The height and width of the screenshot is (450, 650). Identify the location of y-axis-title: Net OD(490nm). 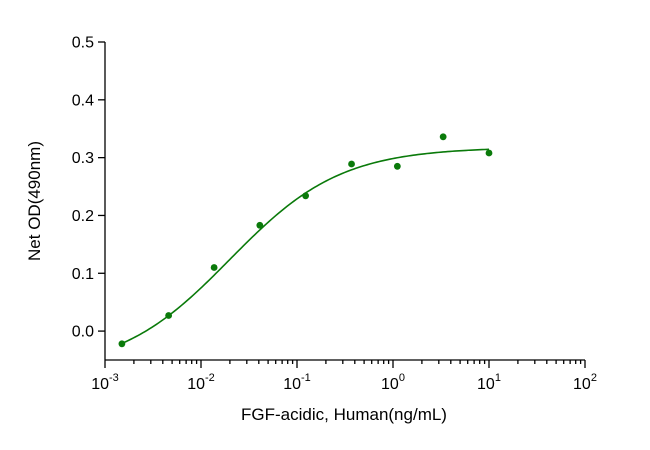
(34, 201).